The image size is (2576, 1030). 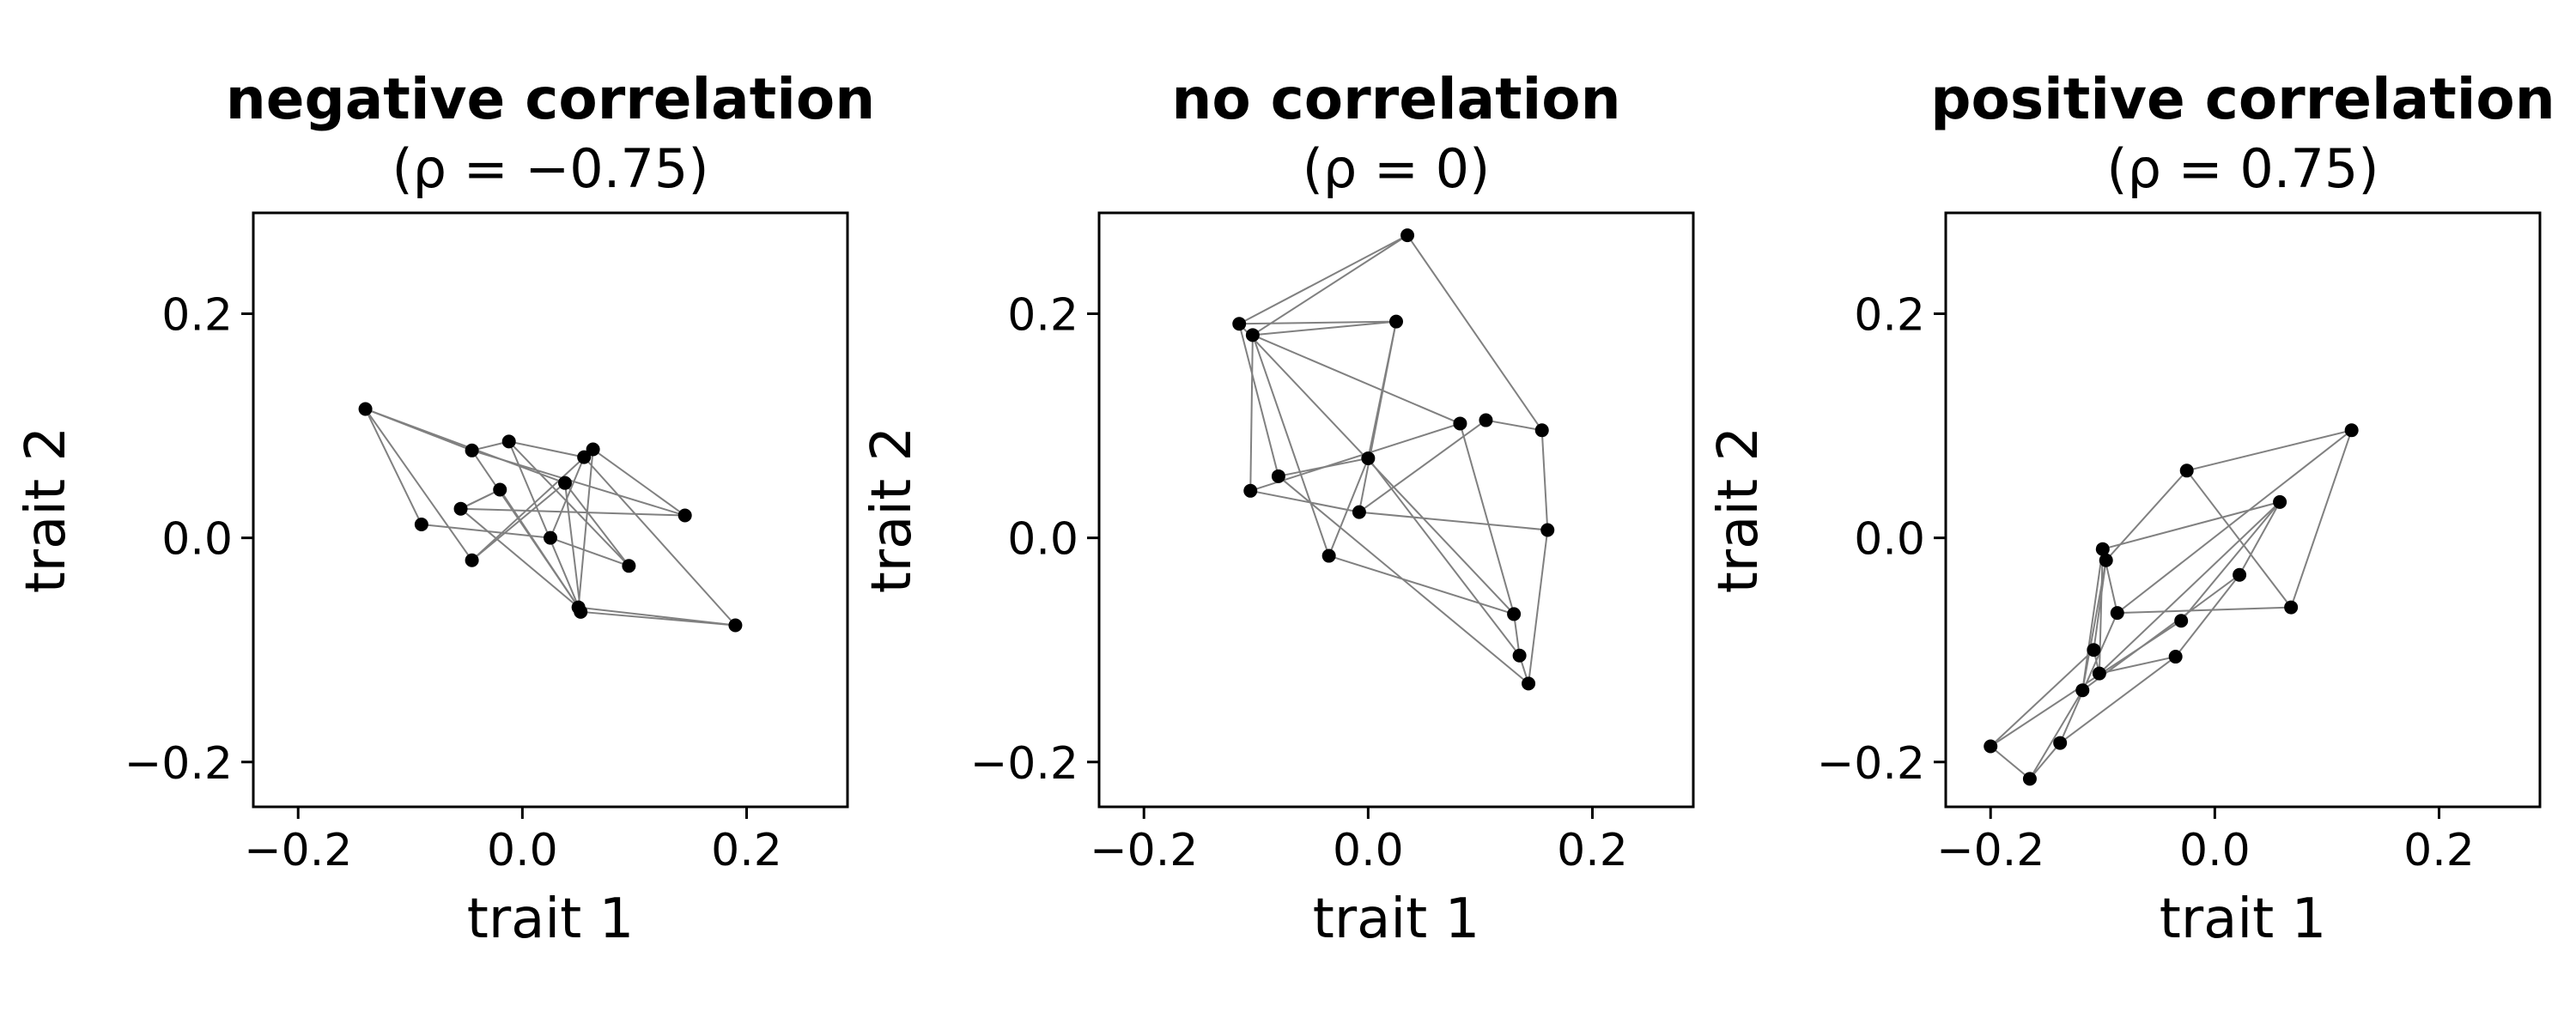 I want to click on panel-subtitle: (ρ = 0), so click(x=1397, y=168).